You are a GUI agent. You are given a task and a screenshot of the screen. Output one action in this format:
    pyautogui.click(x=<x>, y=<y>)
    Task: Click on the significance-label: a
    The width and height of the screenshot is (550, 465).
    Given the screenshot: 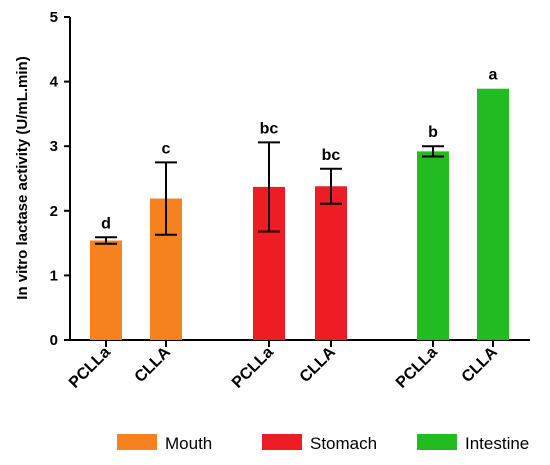 What is the action you would take?
    pyautogui.click(x=493, y=75)
    